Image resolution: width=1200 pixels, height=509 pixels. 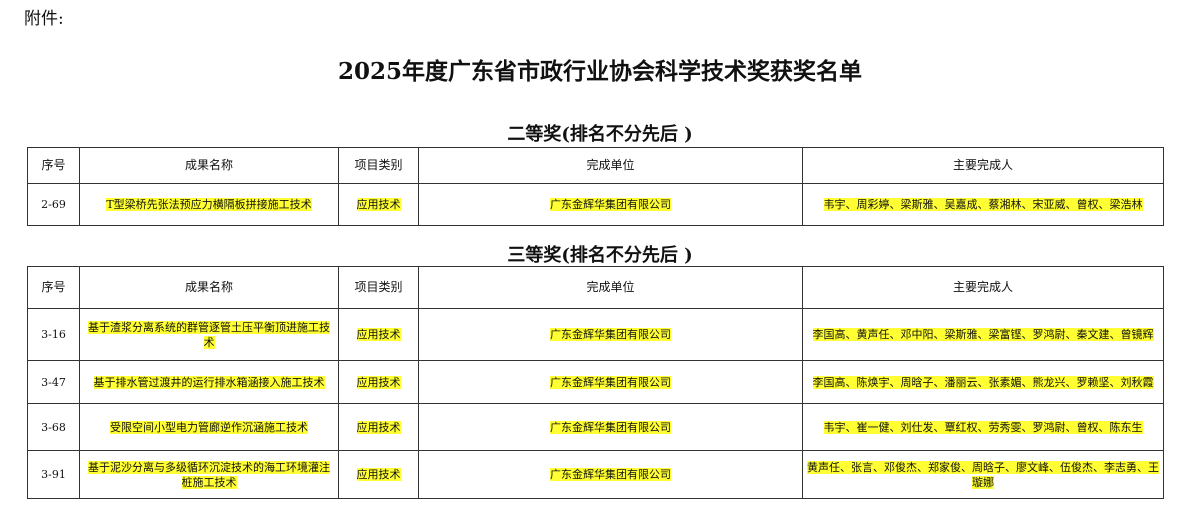 What do you see at coordinates (44, 19) in the screenshot?
I see `attachment-label: 附件:` at bounding box center [44, 19].